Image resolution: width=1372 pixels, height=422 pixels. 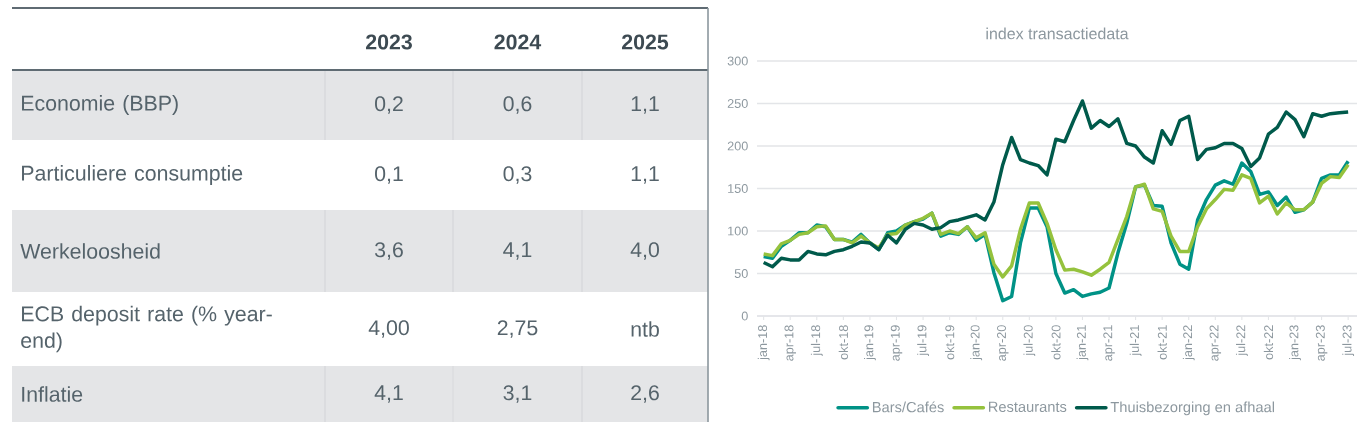 I want to click on x-tick-label: okt-22, so click(x=1268, y=342).